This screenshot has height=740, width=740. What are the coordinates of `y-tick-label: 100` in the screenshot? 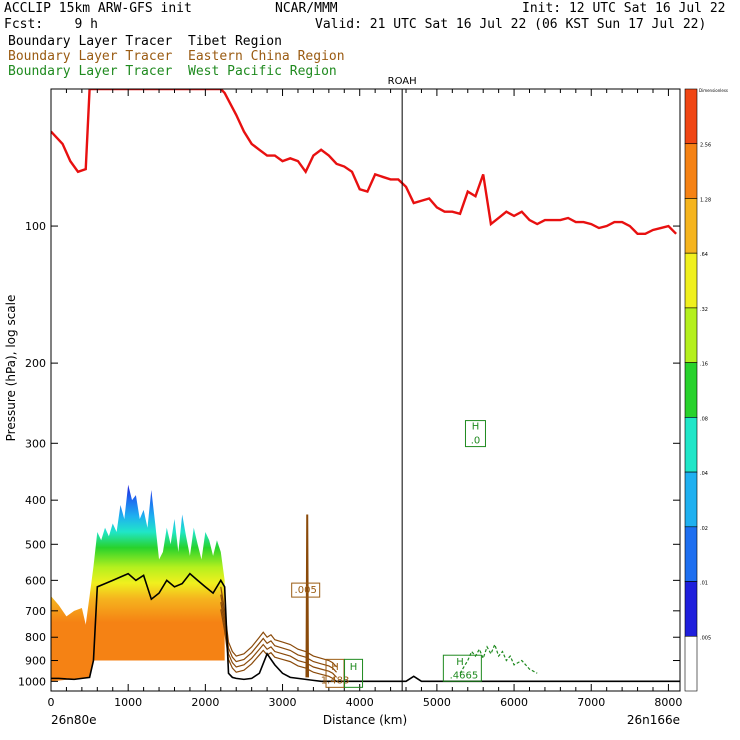 It's located at (35, 226).